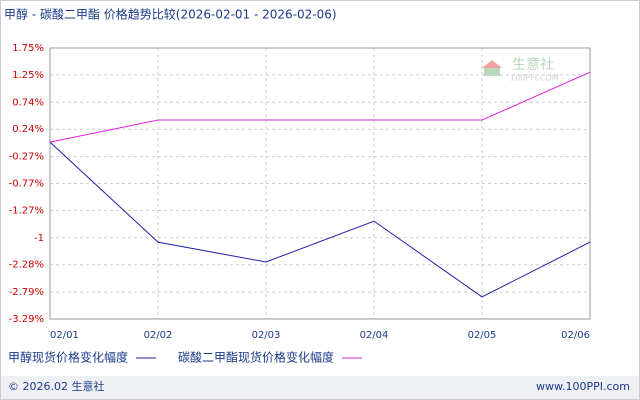 This screenshot has height=400, width=640. Describe the element at coordinates (28, 102) in the screenshot. I see `y-tick-label: 0.74%` at that location.